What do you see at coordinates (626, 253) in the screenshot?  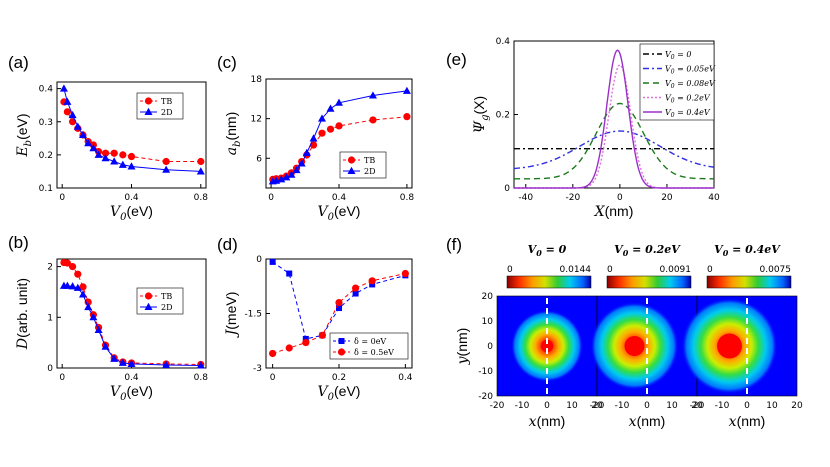 I see `heatmap-title-sub: 0` at bounding box center [626, 253].